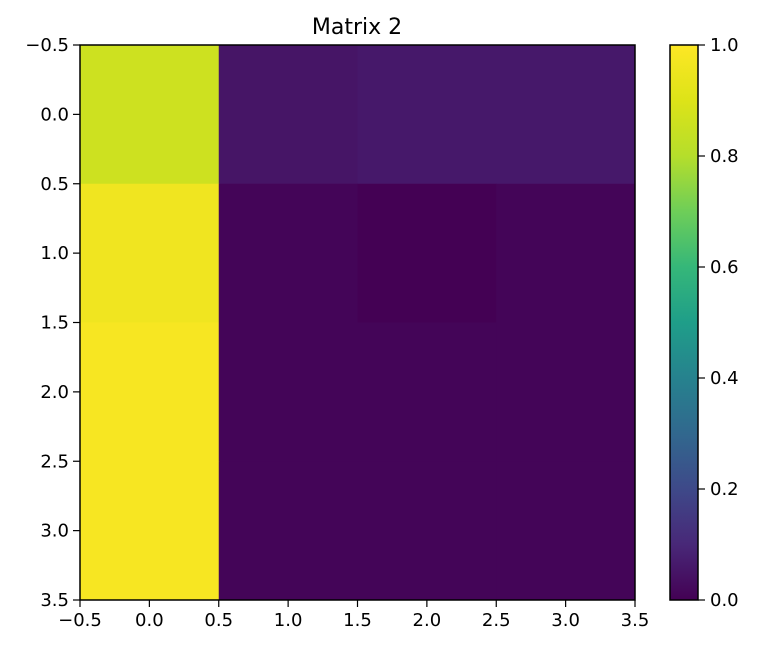 The width and height of the screenshot is (762, 650). Describe the element at coordinates (54, 600) in the screenshot. I see `y-tick-label: 3.5` at that location.